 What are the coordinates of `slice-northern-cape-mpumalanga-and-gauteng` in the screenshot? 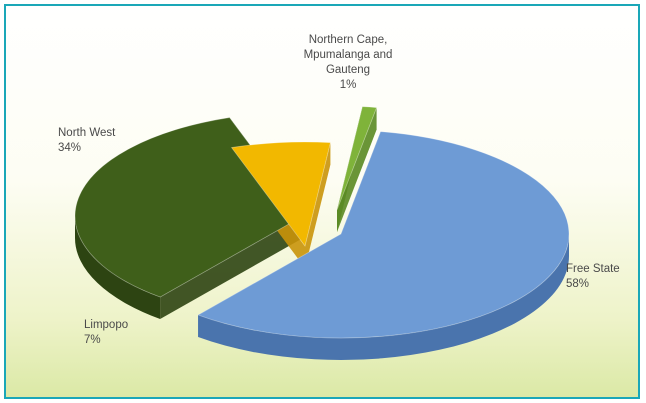 It's located at (357, 158).